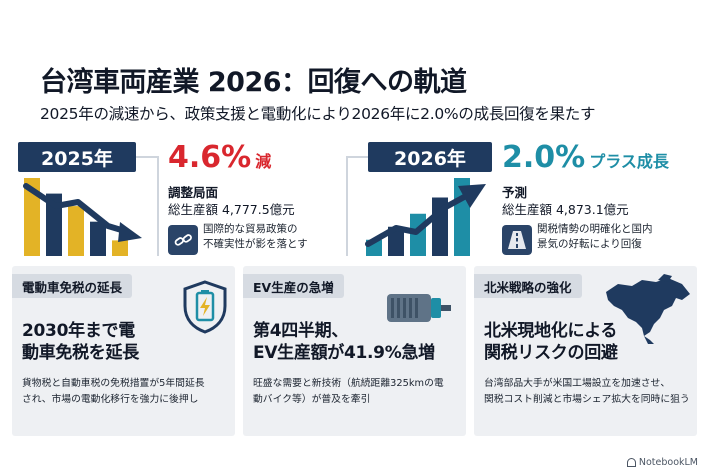 This screenshot has width=710, height=474. I want to click on growth-chart, so click(425, 217).